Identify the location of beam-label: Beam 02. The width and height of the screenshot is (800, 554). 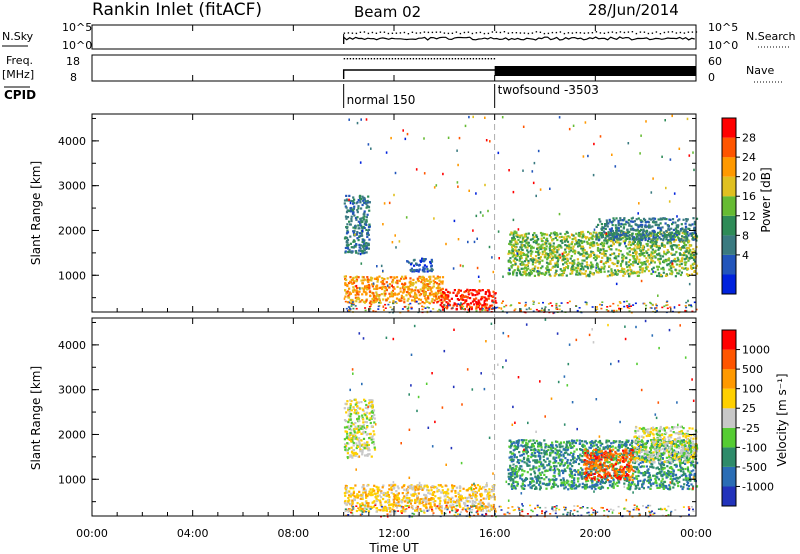
(387, 12).